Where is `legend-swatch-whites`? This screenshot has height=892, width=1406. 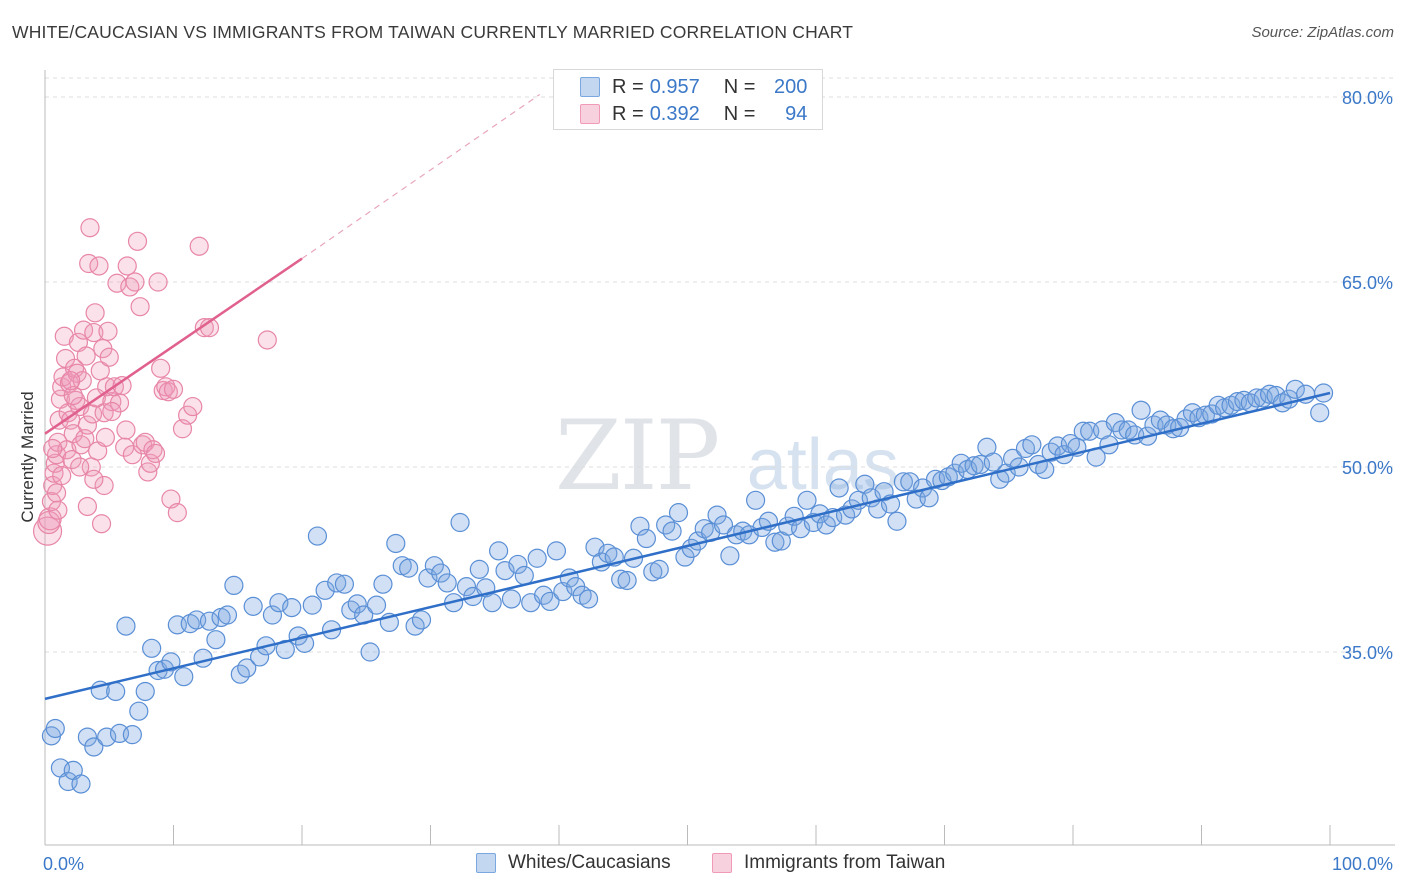 legend-swatch-whites is located at coordinates (486, 863).